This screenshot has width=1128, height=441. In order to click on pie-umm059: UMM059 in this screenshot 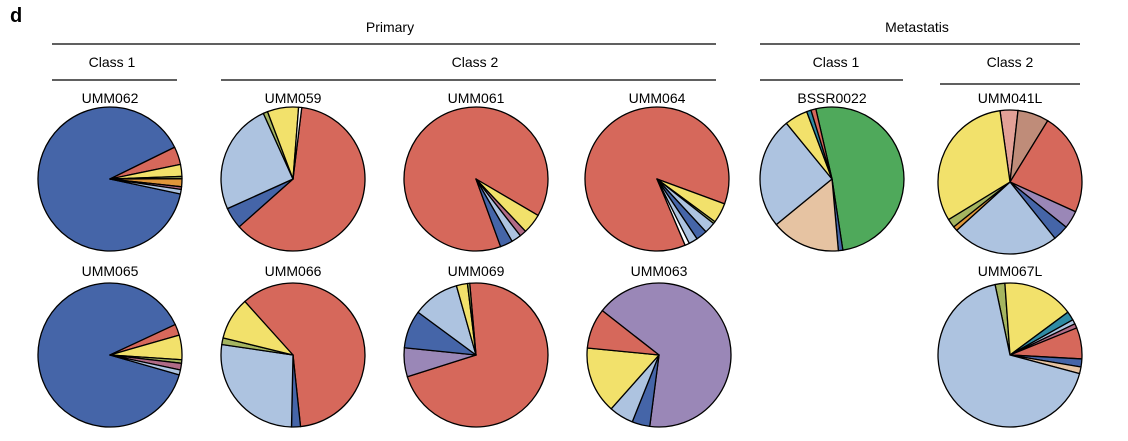, I will do `click(293, 171)`.